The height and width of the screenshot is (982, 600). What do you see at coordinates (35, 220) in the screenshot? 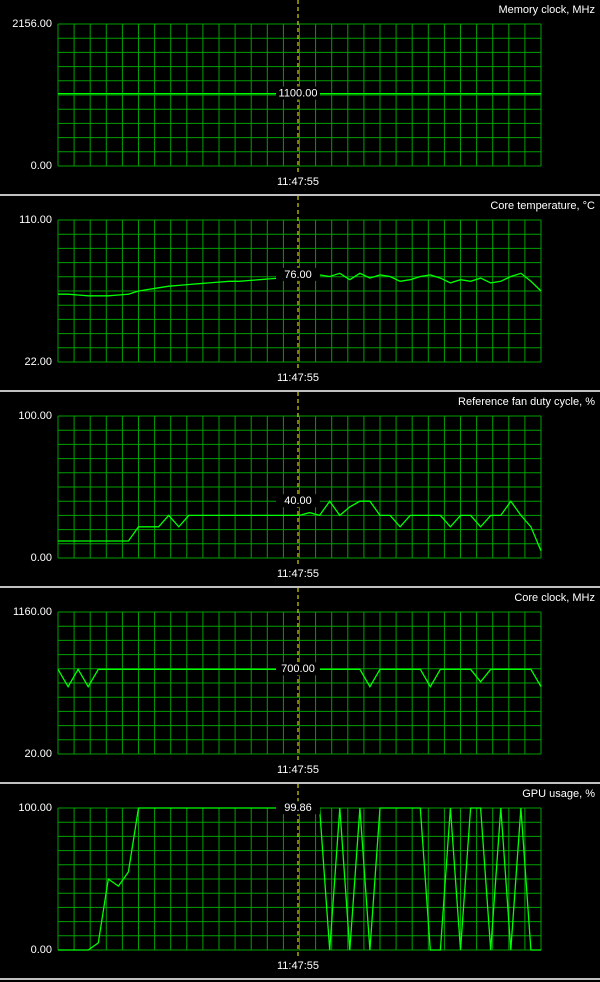
I see `y-tick-label: 110.00` at bounding box center [35, 220].